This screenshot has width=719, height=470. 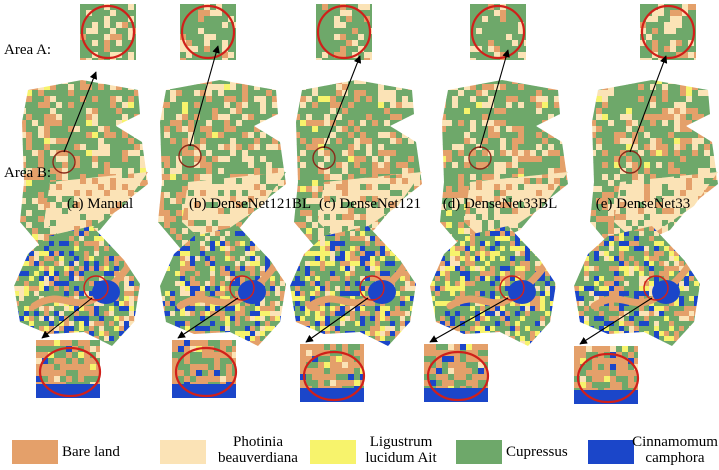 What do you see at coordinates (28, 50) in the screenshot?
I see `area-a-label: Area A:` at bounding box center [28, 50].